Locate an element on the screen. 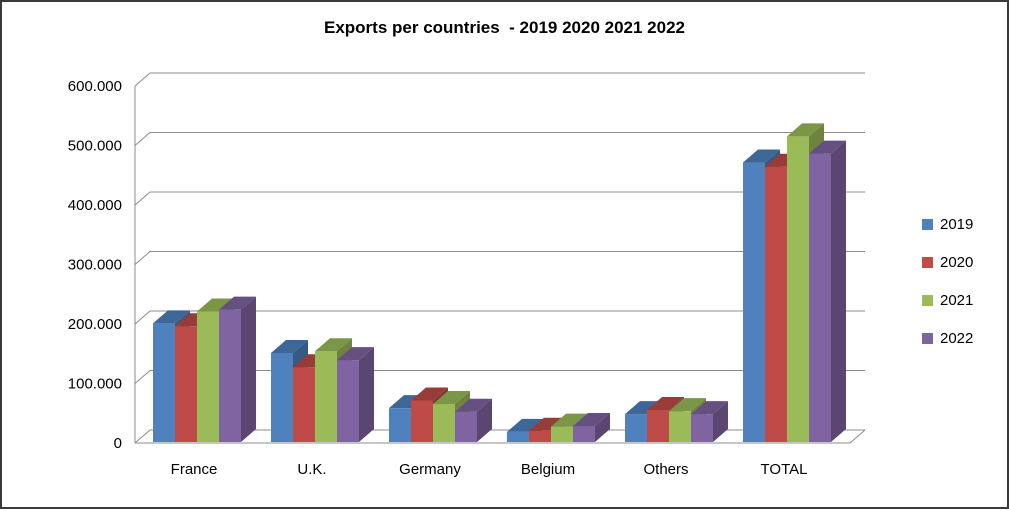 The height and width of the screenshot is (511, 1009). legend-item-2019: 2019 is located at coordinates (947, 224).